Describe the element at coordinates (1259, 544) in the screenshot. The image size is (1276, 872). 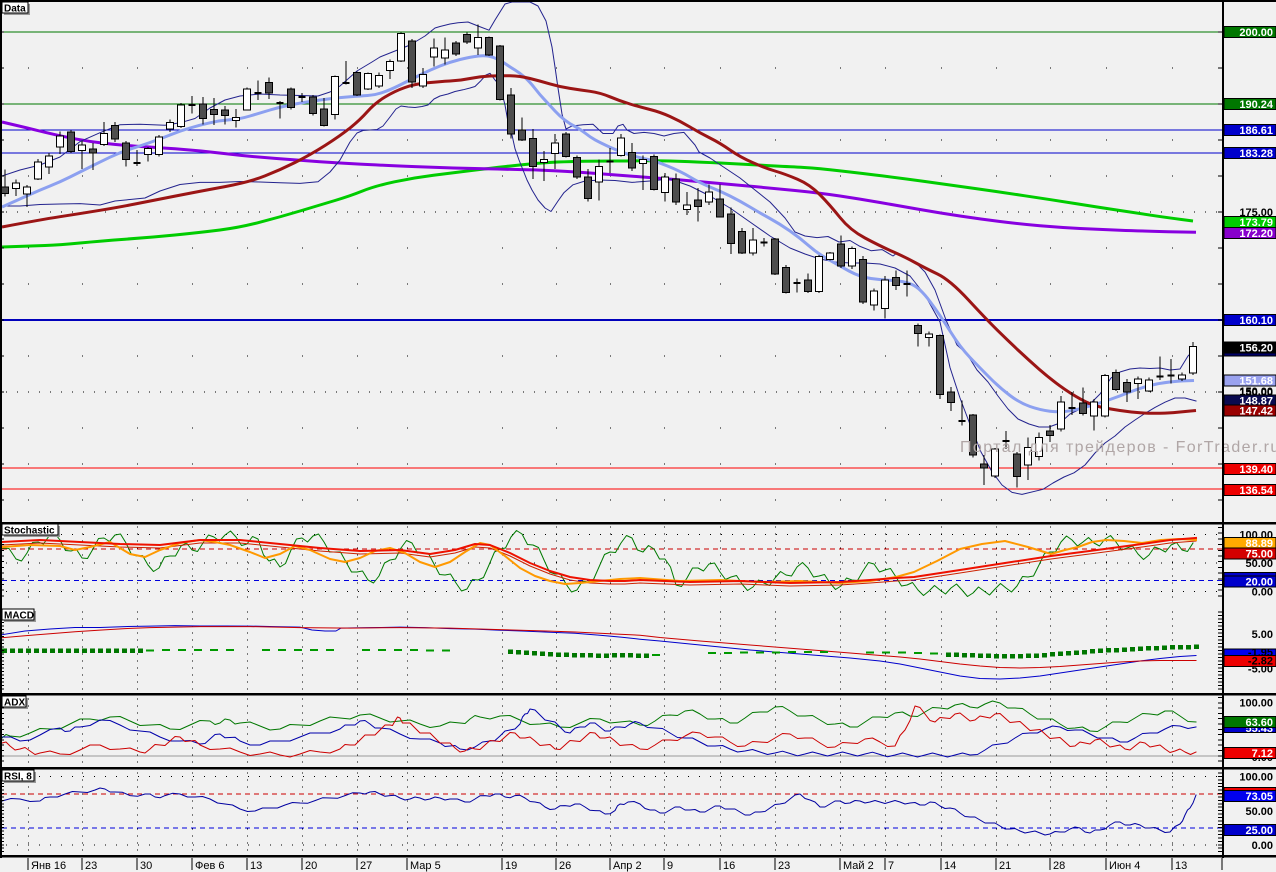
I see `svg-text: 88.89` at that location.